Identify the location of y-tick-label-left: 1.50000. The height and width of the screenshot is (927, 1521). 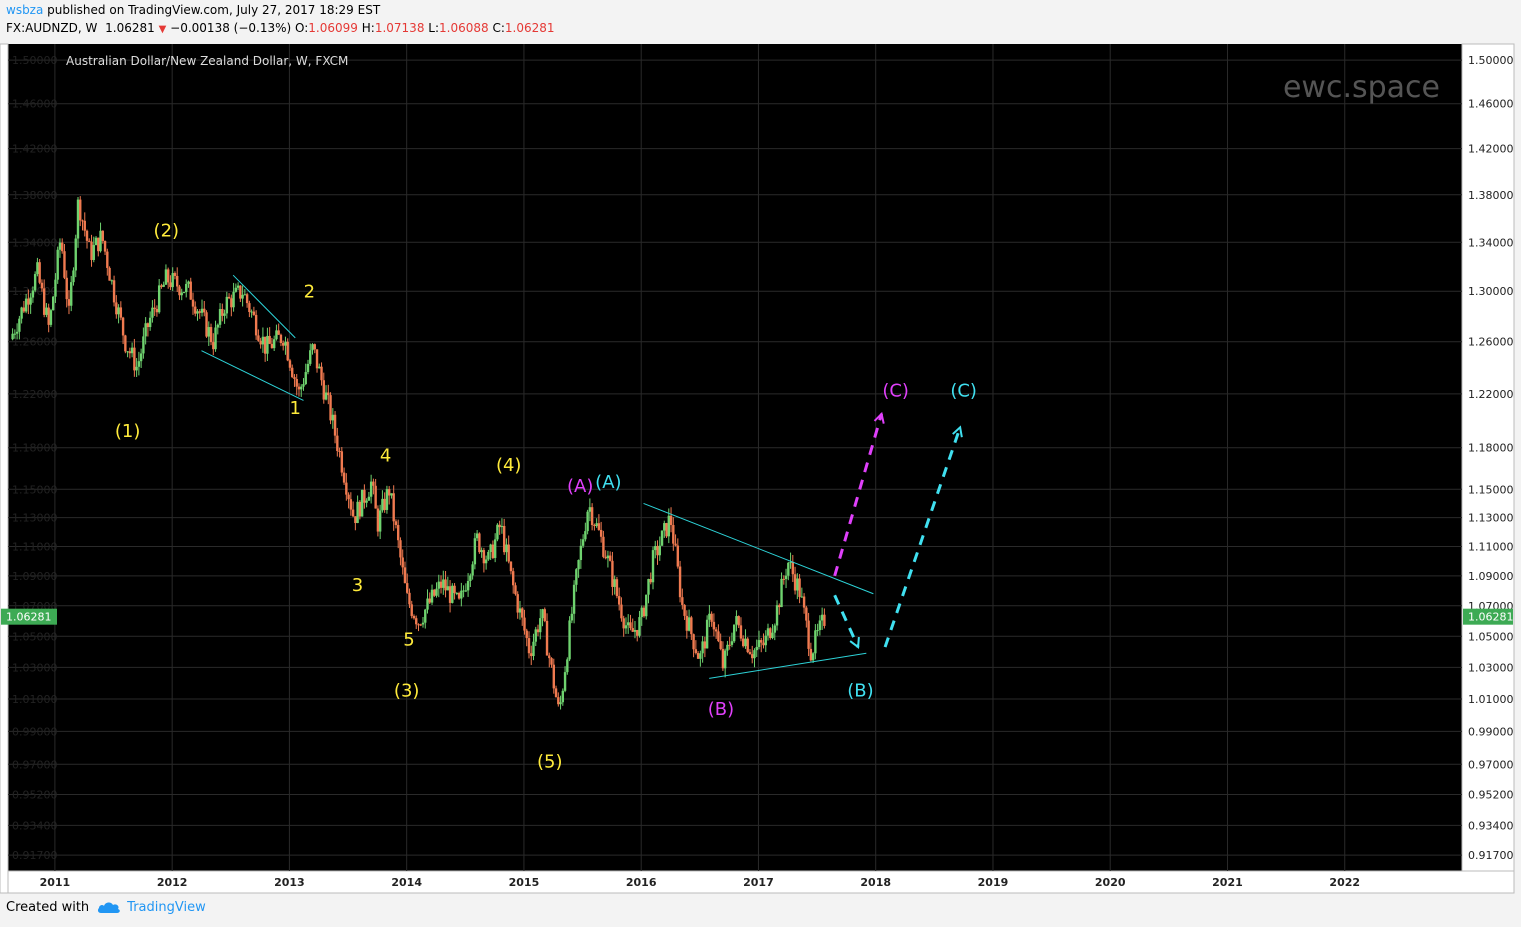
(35, 60).